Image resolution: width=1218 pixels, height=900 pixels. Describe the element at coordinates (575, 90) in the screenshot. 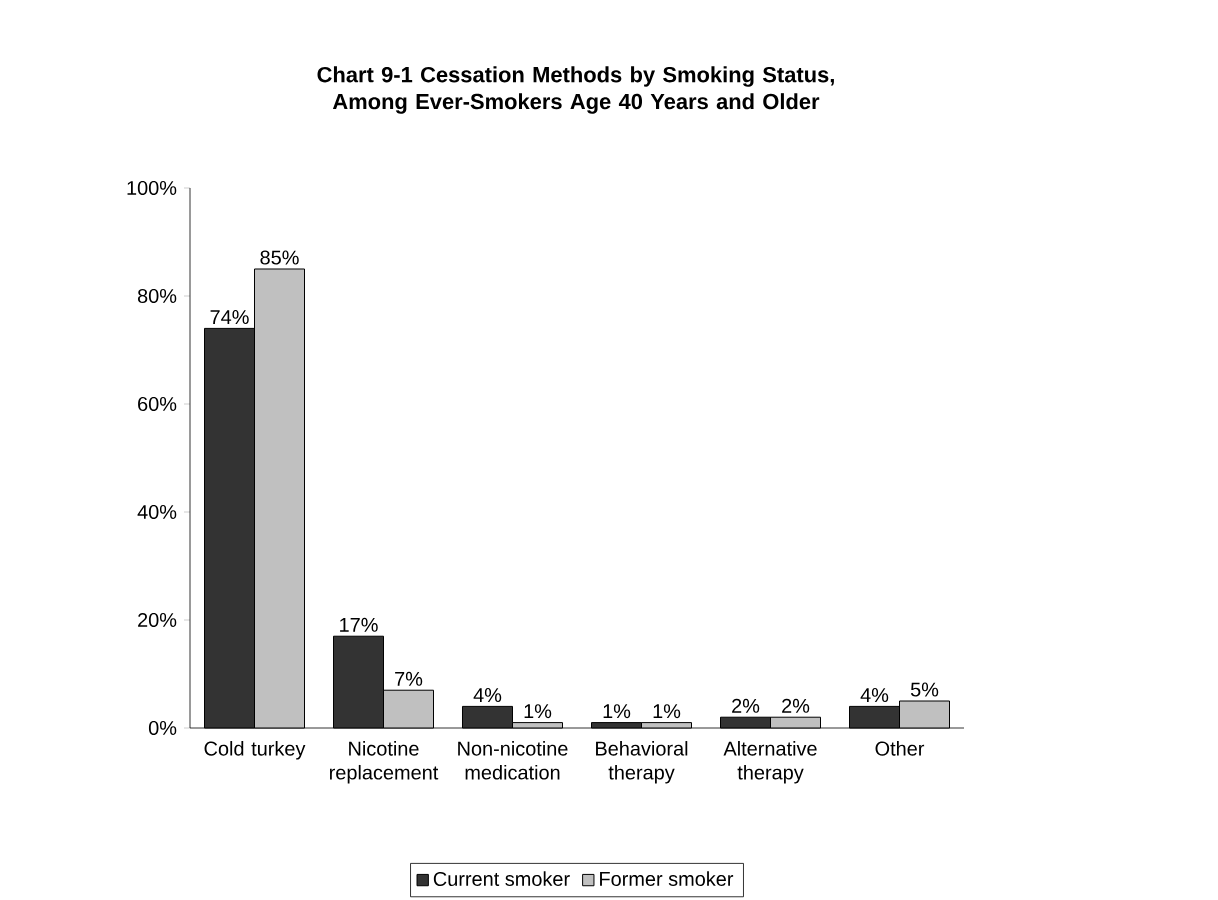

I see `chart-title: Chart 9-1 Cessation Methods by Smoking Status, Among Ever-Smokers Age 40 Years and Older` at that location.